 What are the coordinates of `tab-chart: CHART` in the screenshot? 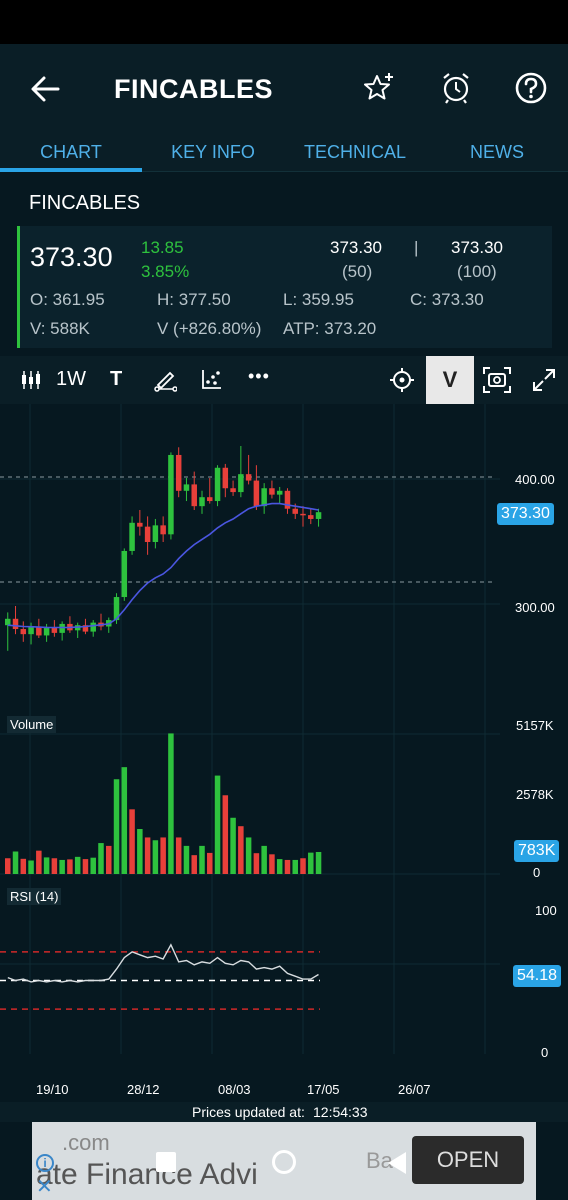 It's located at (71, 152).